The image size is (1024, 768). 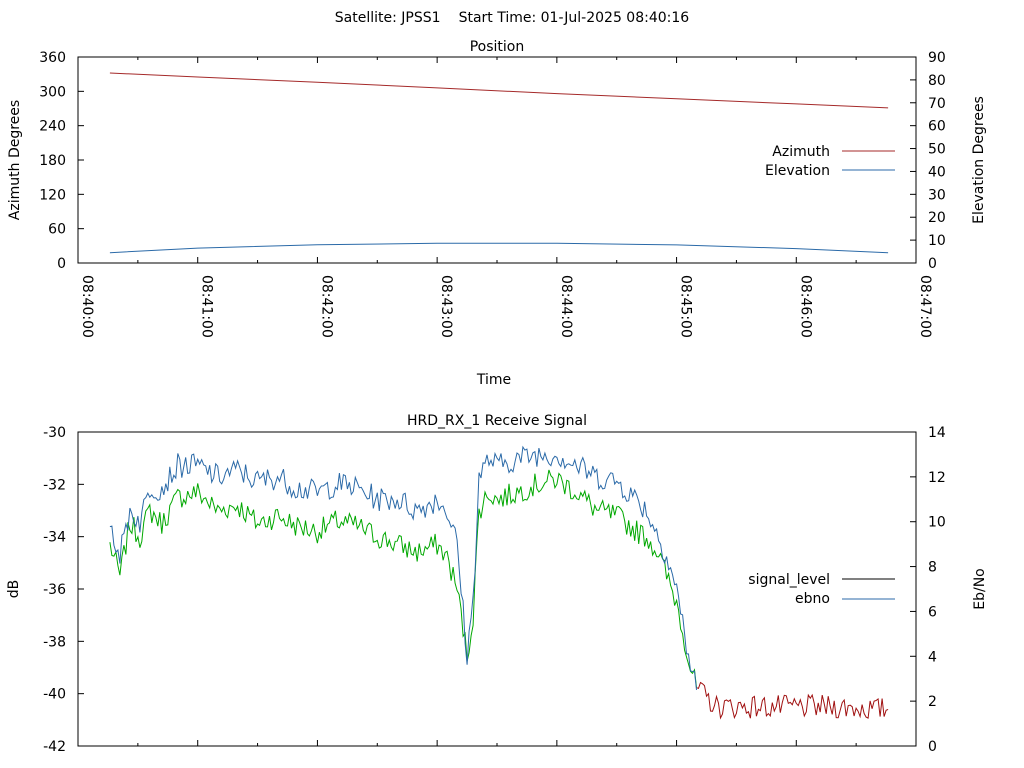 What do you see at coordinates (686, 306) in the screenshot?
I see `x-tick-label: 08:45:00` at bounding box center [686, 306].